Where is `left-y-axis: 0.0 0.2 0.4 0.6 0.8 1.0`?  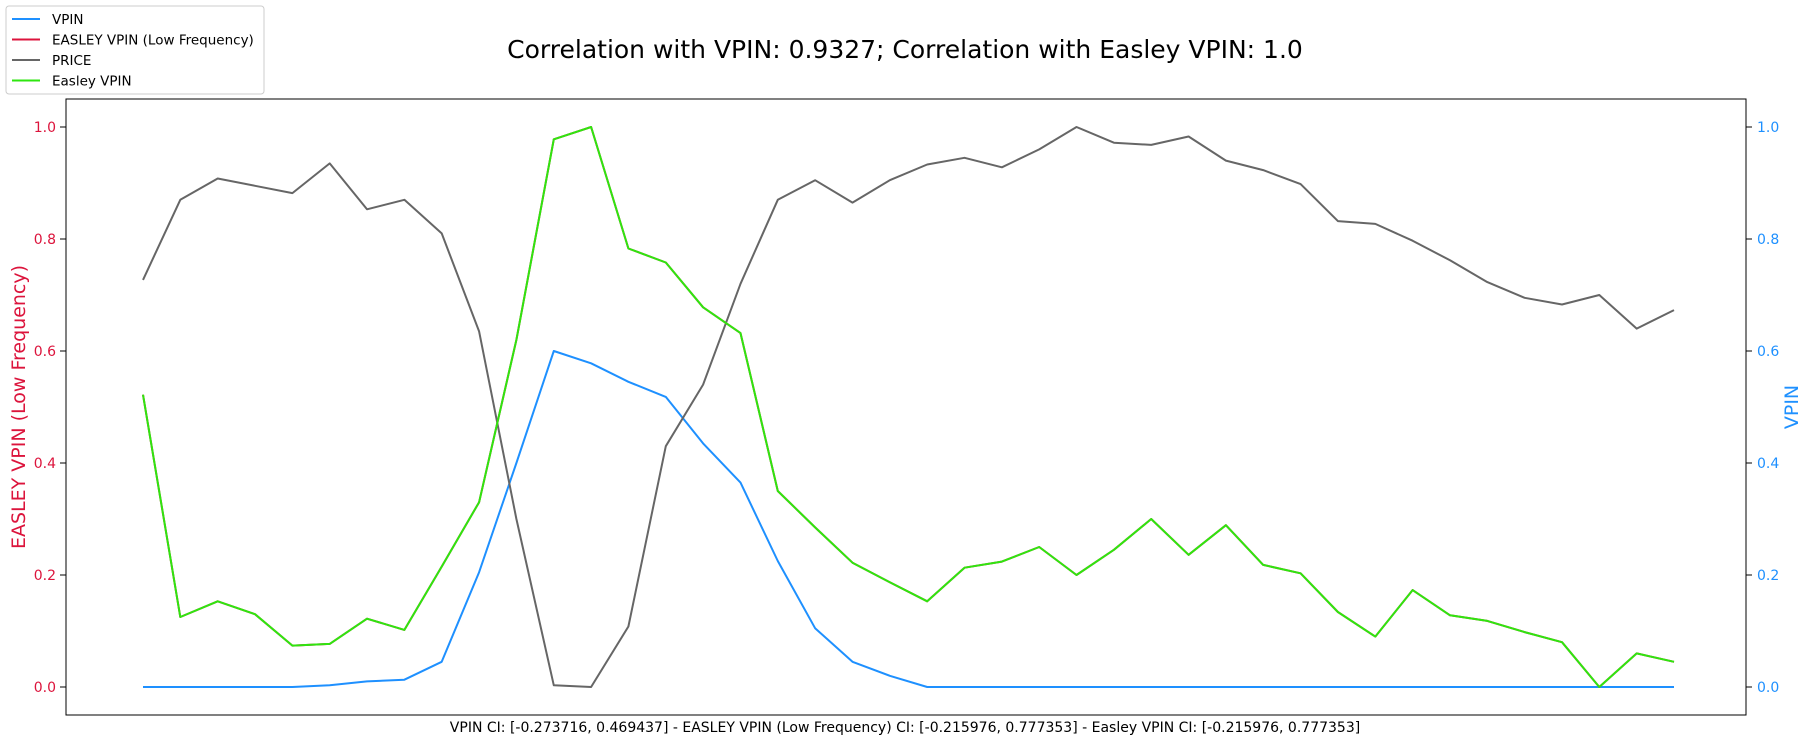 left-y-axis: 0.0 0.2 0.4 0.6 0.8 1.0 is located at coordinates (50, 408).